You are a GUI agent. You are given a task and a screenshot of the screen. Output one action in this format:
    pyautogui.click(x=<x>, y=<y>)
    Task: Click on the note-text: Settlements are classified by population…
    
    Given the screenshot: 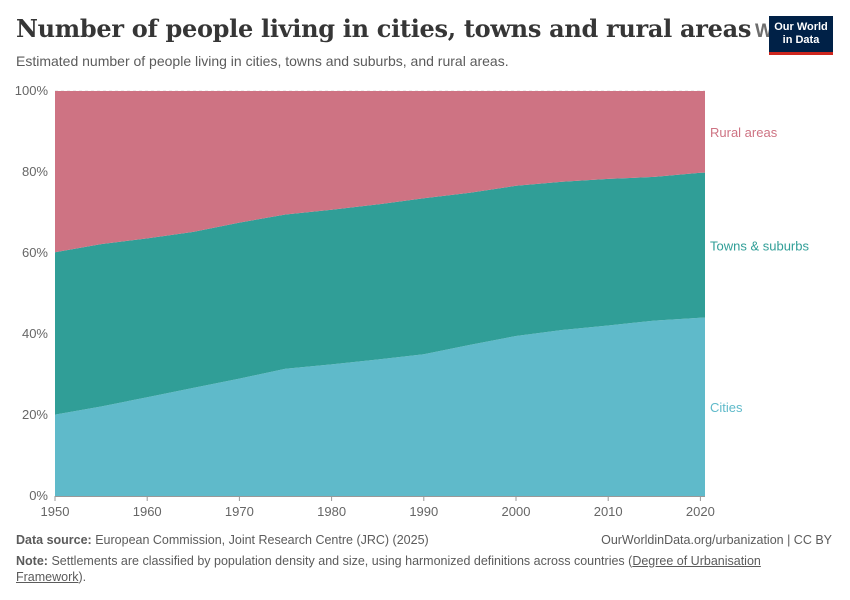 What is the action you would take?
    pyautogui.click(x=342, y=561)
    